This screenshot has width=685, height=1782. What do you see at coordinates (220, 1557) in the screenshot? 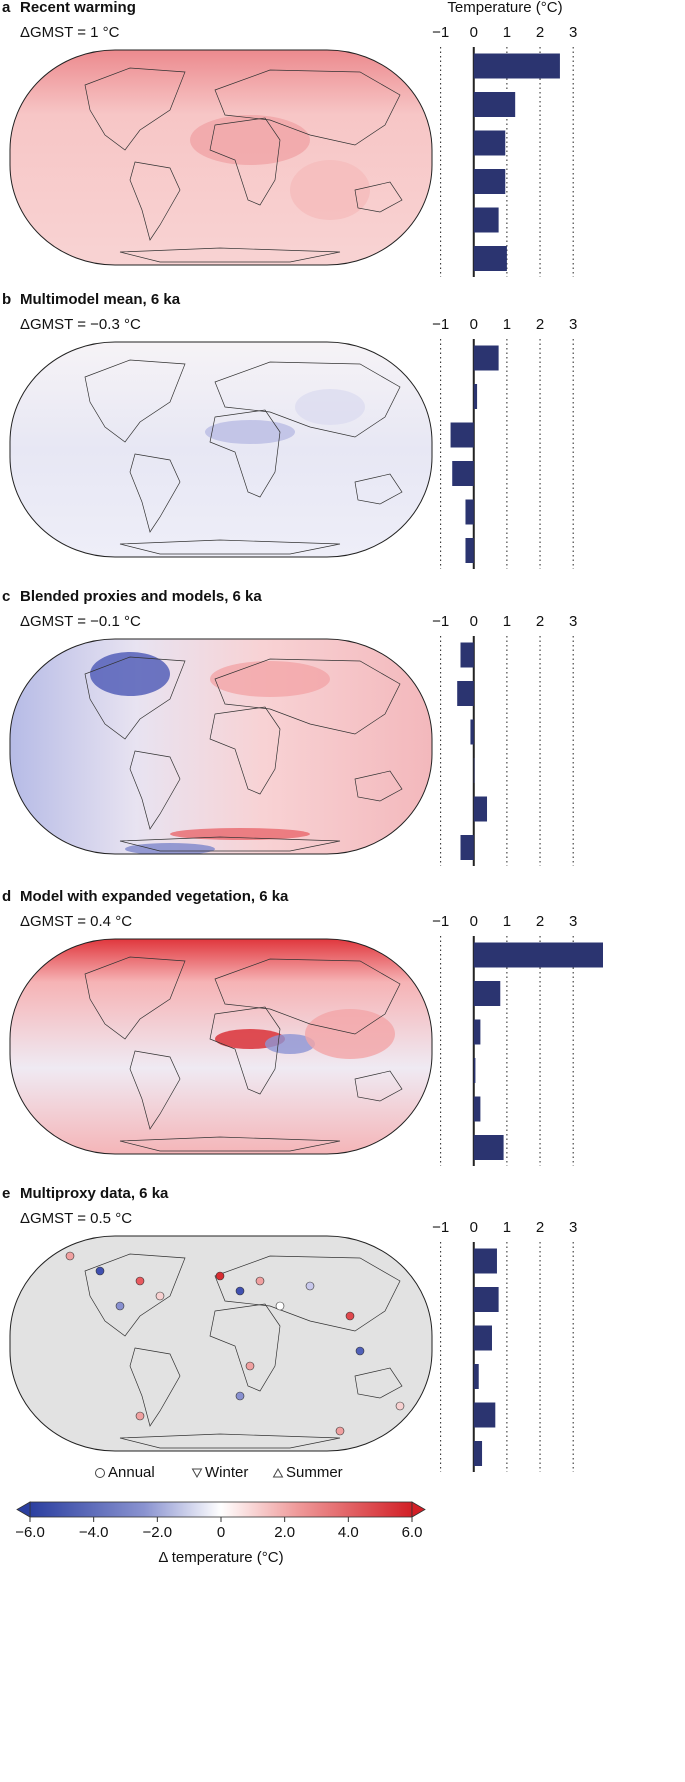
I see `colorbar-label: Δ temperature (°C)` at bounding box center [220, 1557].